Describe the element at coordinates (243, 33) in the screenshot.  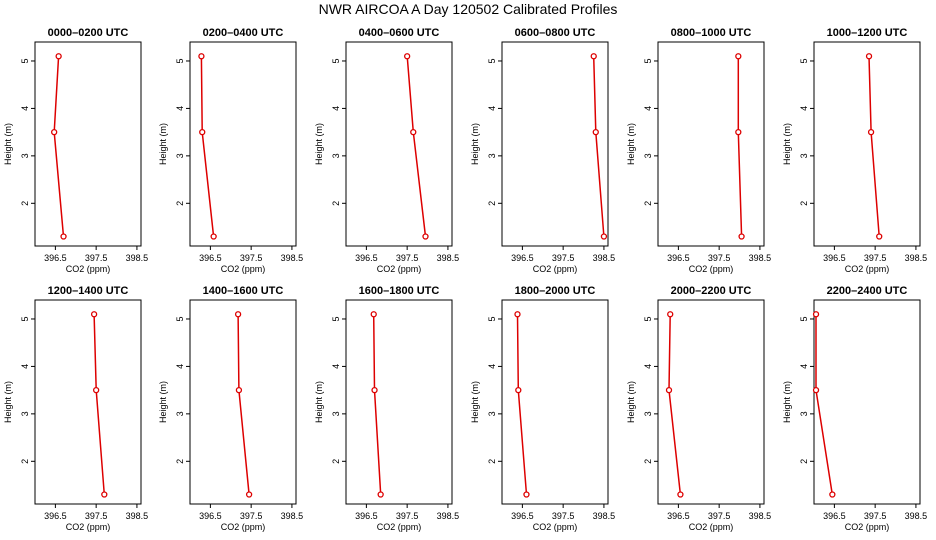
I see `panel-title: 0200–0400 UTC` at that location.